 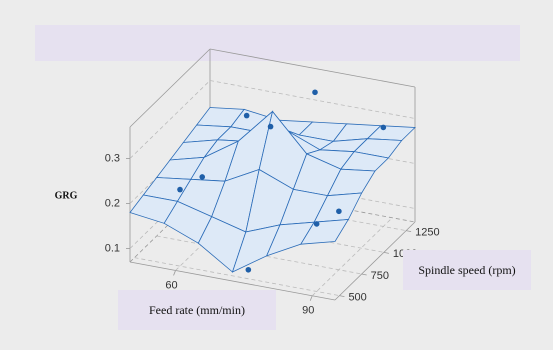 I want to click on y-tick-label: 750, so click(x=380, y=276).